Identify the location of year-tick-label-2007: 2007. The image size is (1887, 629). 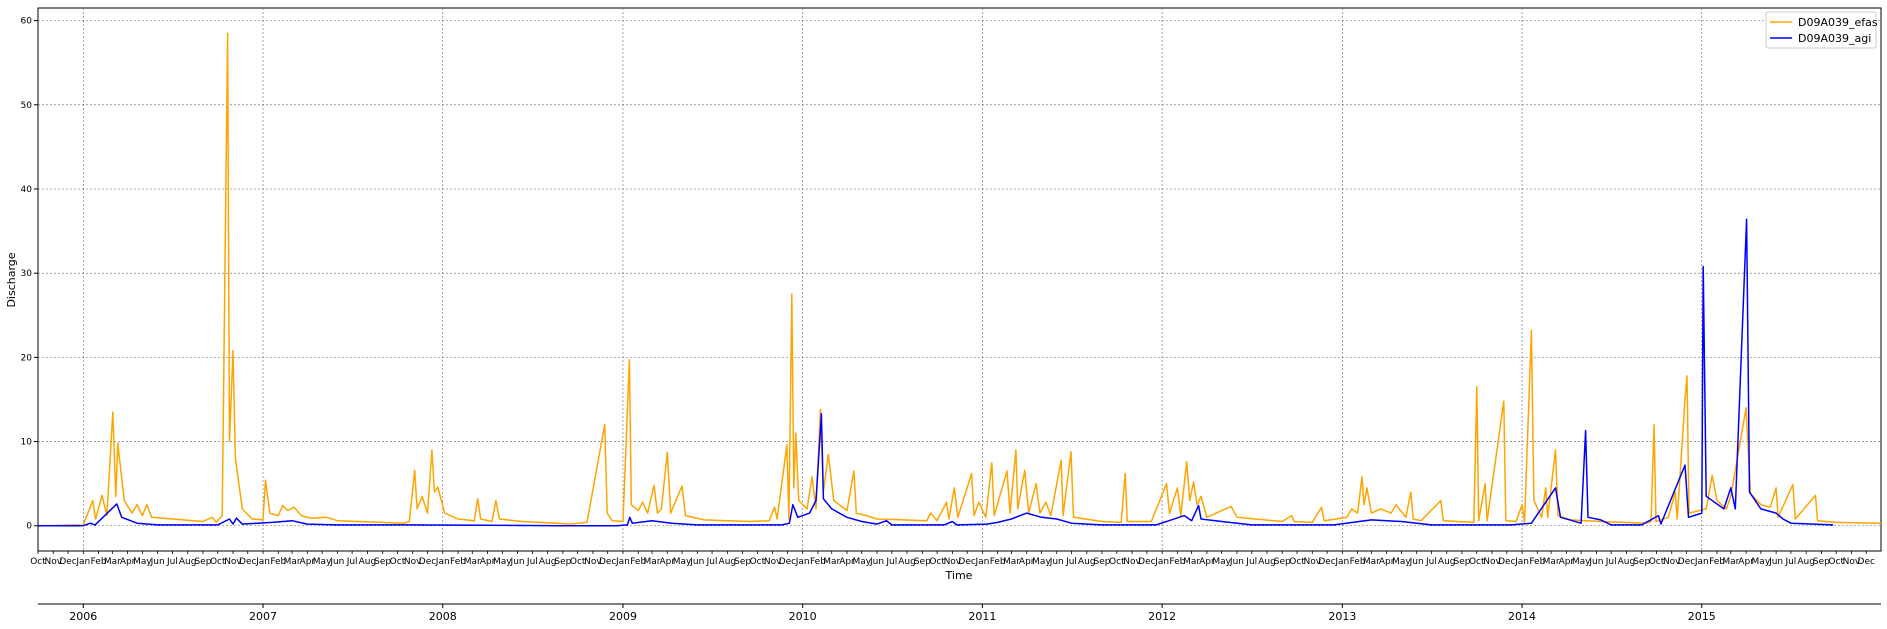
(263, 616).